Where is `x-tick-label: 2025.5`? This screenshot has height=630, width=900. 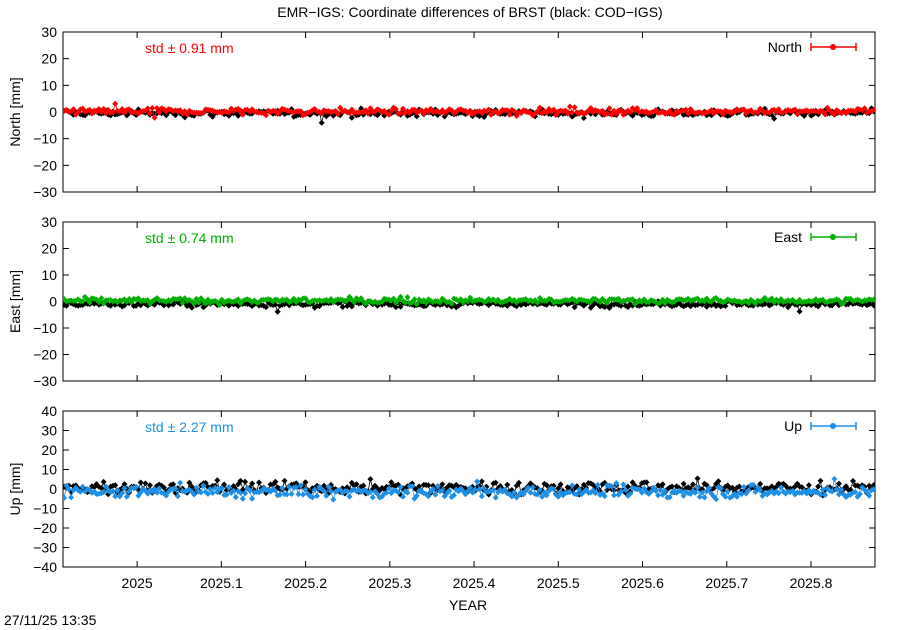
x-tick-label: 2025.5 is located at coordinates (558, 583).